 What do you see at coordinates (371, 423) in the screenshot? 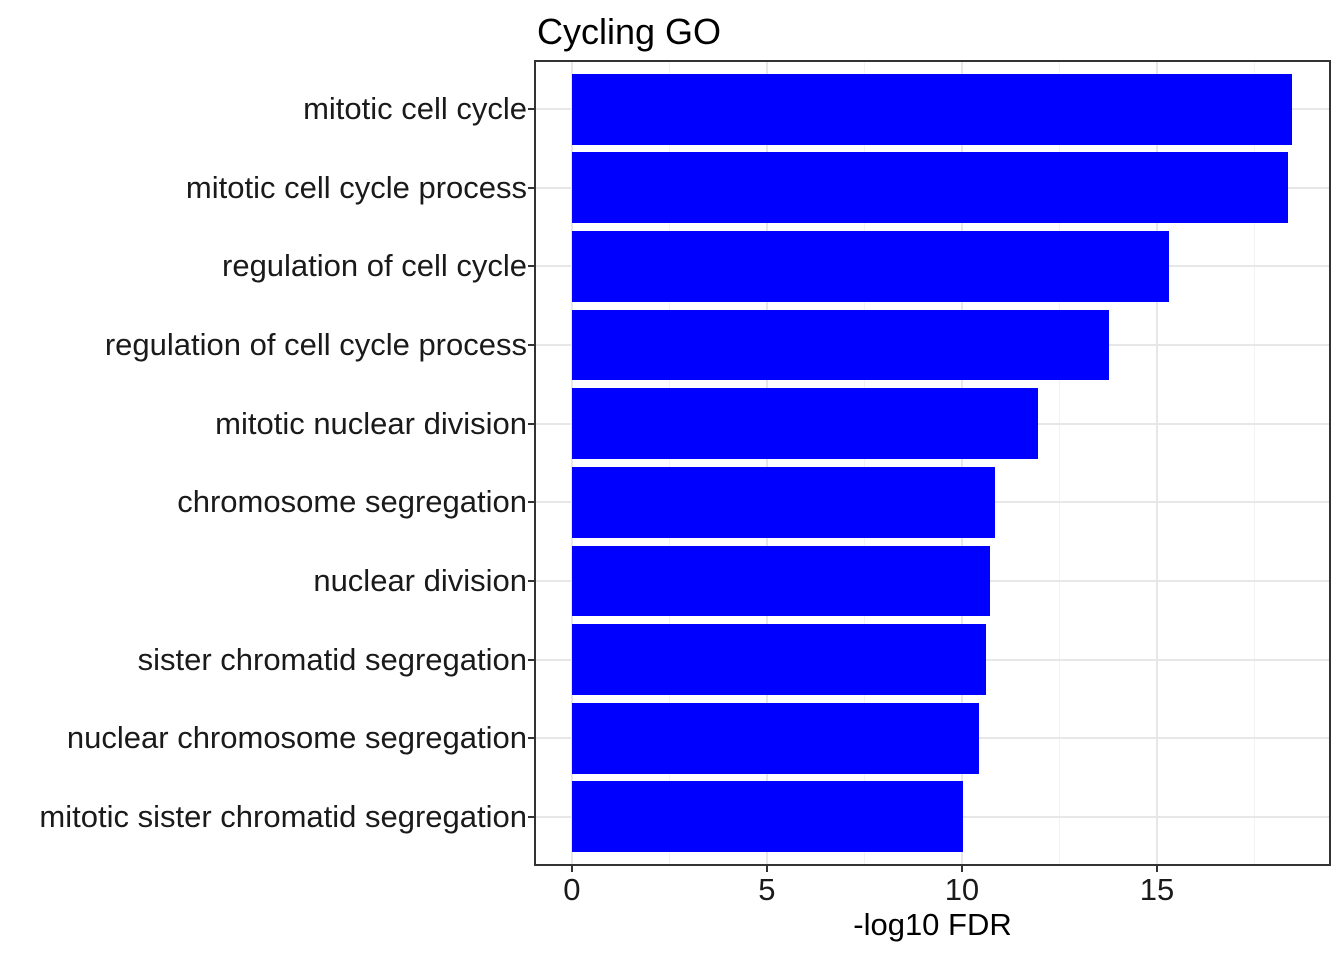
I see `y-axis-label: mitotic nuclear division` at bounding box center [371, 423].